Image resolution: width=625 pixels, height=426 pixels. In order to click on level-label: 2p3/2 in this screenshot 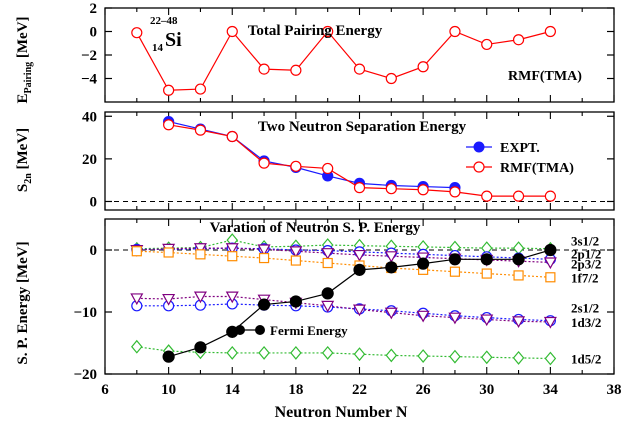, I will do `click(586, 264)`.